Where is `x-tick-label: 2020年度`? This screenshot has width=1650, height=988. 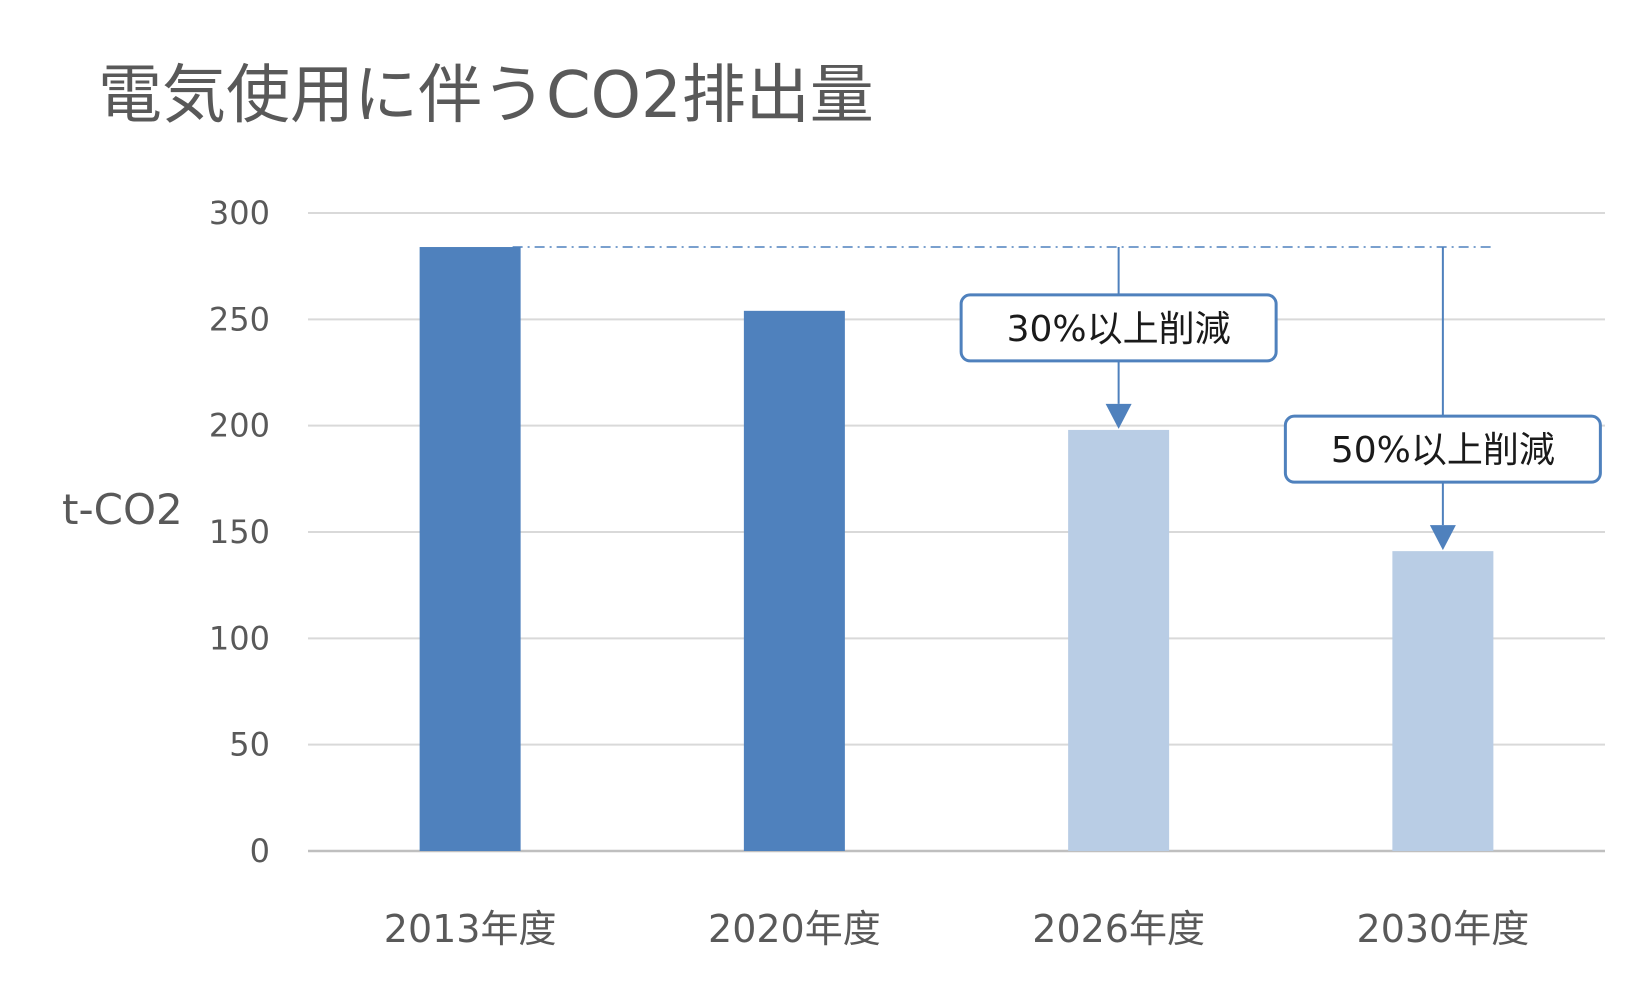
x-tick-label: 2020年度 is located at coordinates (794, 929).